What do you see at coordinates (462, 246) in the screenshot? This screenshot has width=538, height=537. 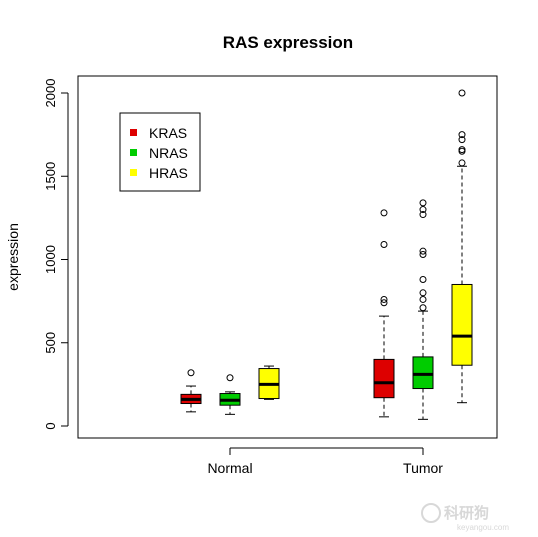 I see `box-hras-tumor` at bounding box center [462, 246].